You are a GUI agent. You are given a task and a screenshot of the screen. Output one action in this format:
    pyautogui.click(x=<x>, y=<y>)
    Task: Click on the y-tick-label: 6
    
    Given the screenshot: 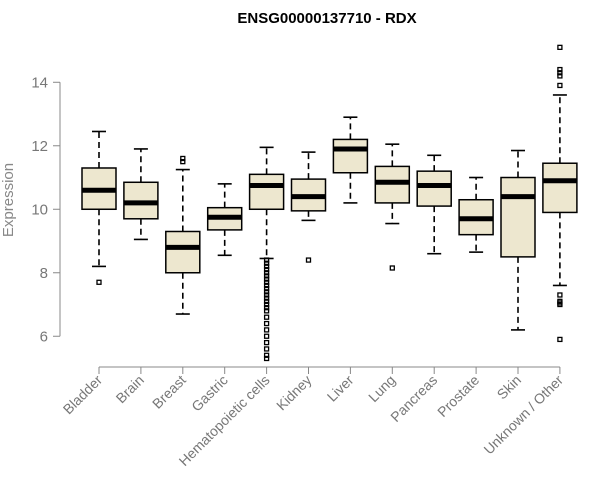 What is the action you would take?
    pyautogui.click(x=44, y=336)
    